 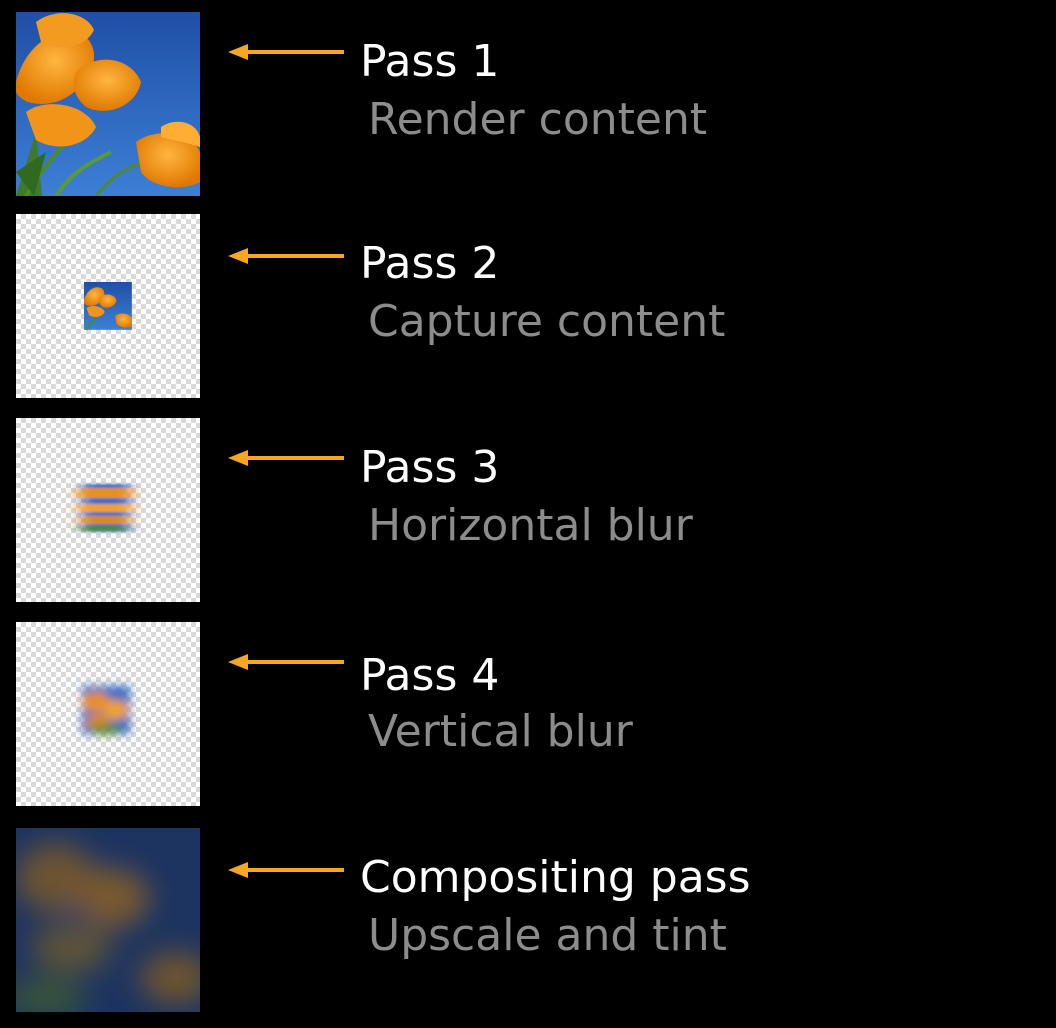 I want to click on pass-description: Capture content, so click(x=547, y=321).